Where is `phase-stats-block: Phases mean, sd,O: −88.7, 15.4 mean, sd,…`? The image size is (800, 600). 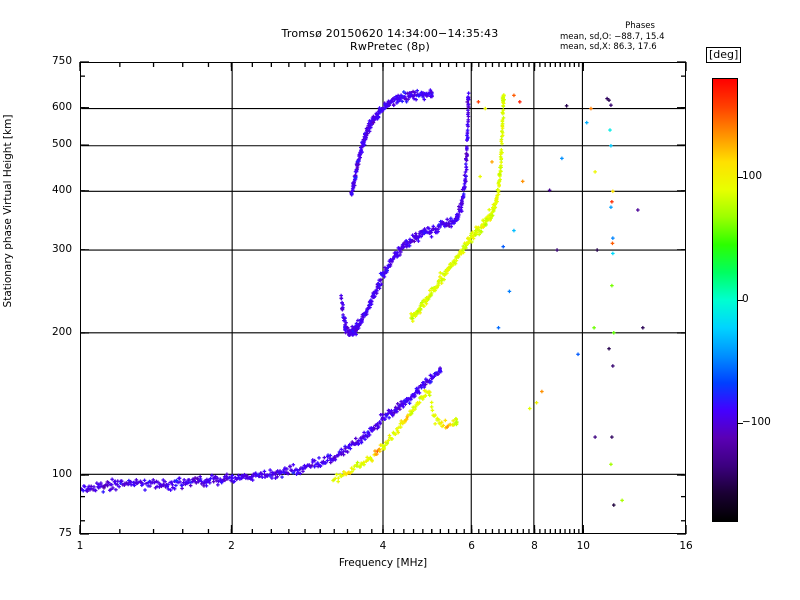 phase-stats-block: Phases mean, sd,O: −88.7, 15.4 mean, sd,… is located at coordinates (655, 37).